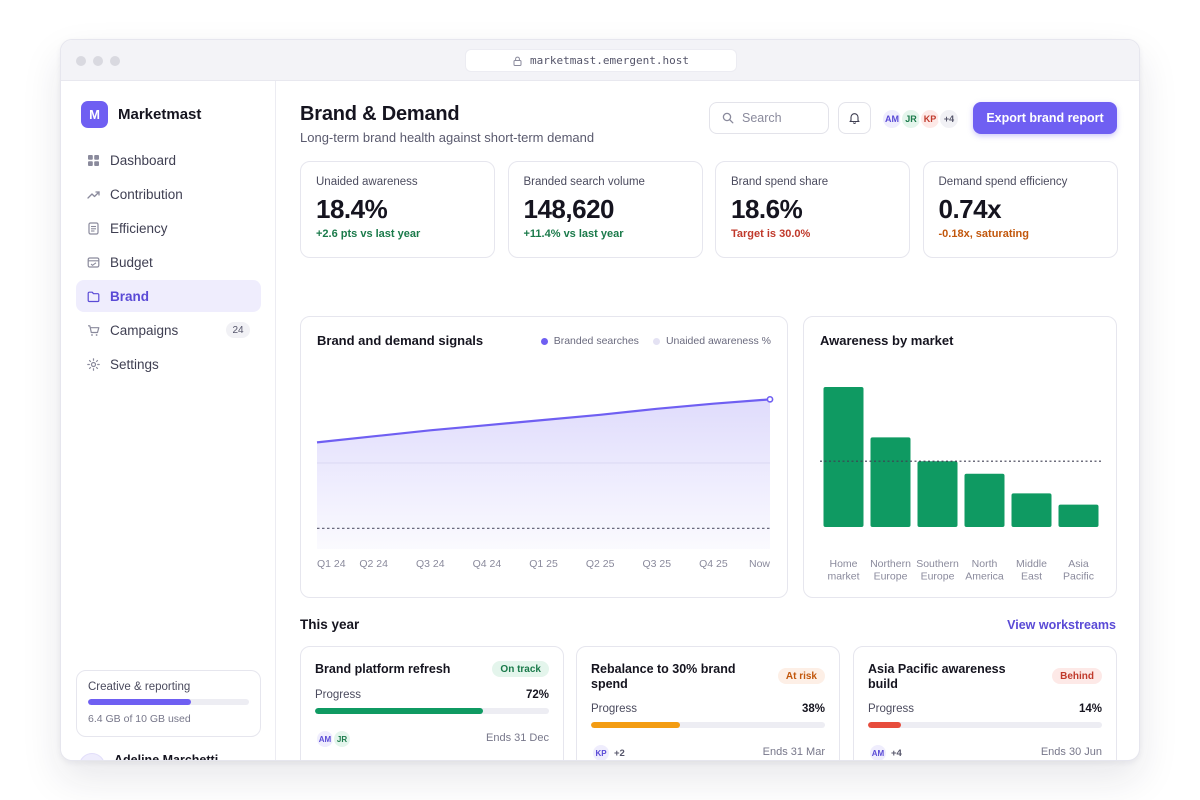 This screenshot has height=800, width=1200. I want to click on storage-progress-fill, so click(140, 702).